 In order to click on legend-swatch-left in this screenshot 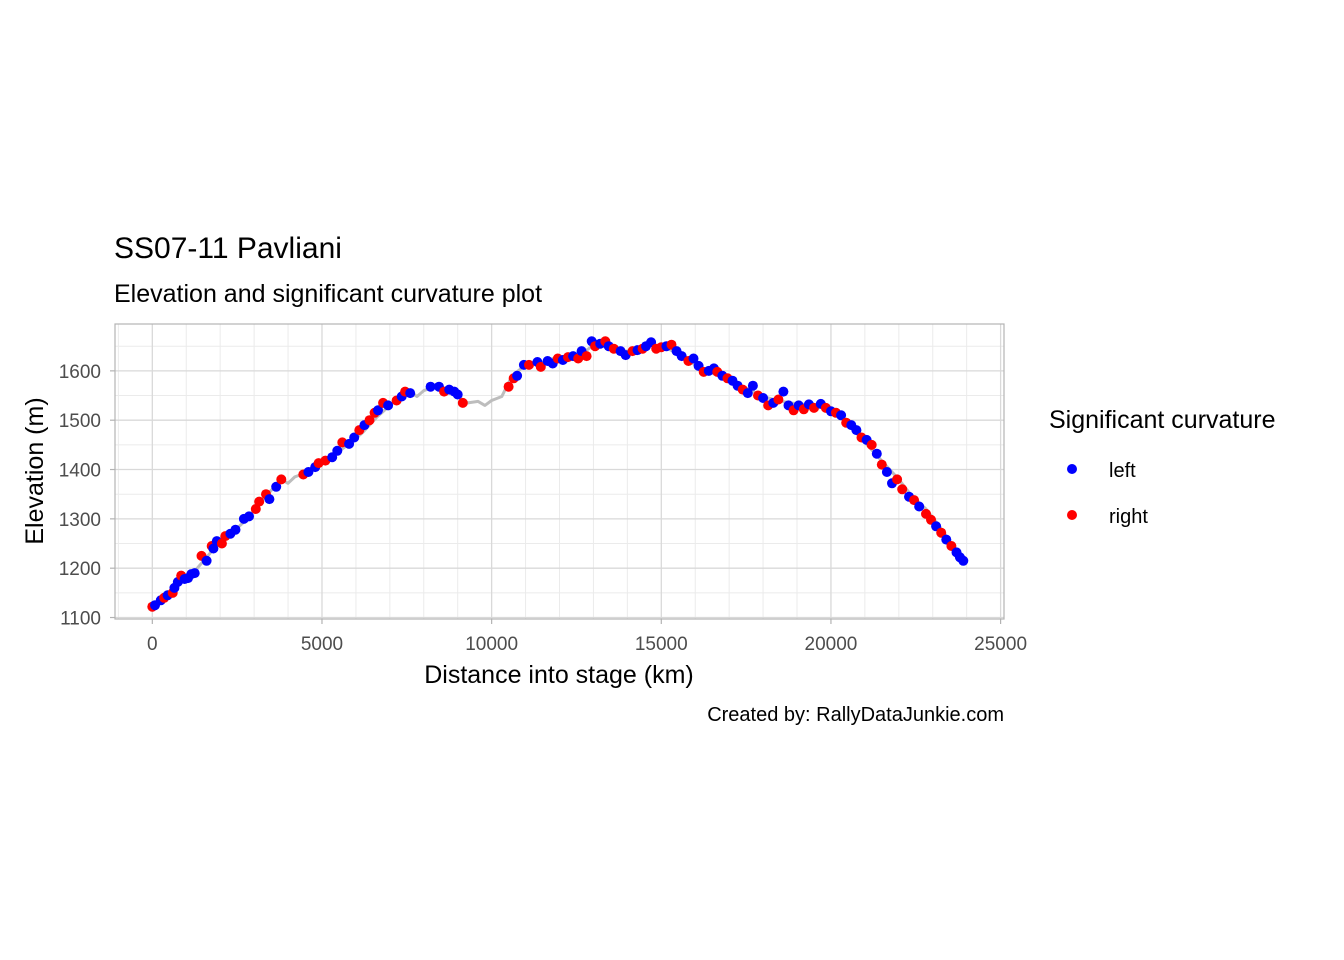, I will do `click(1072, 469)`.